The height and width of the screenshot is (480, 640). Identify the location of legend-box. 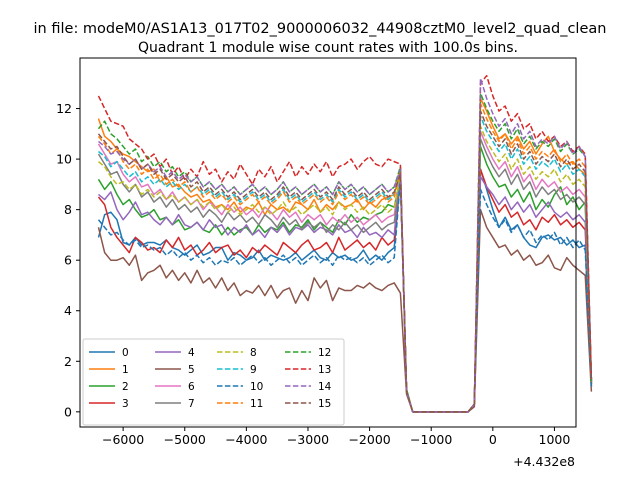
(213, 382).